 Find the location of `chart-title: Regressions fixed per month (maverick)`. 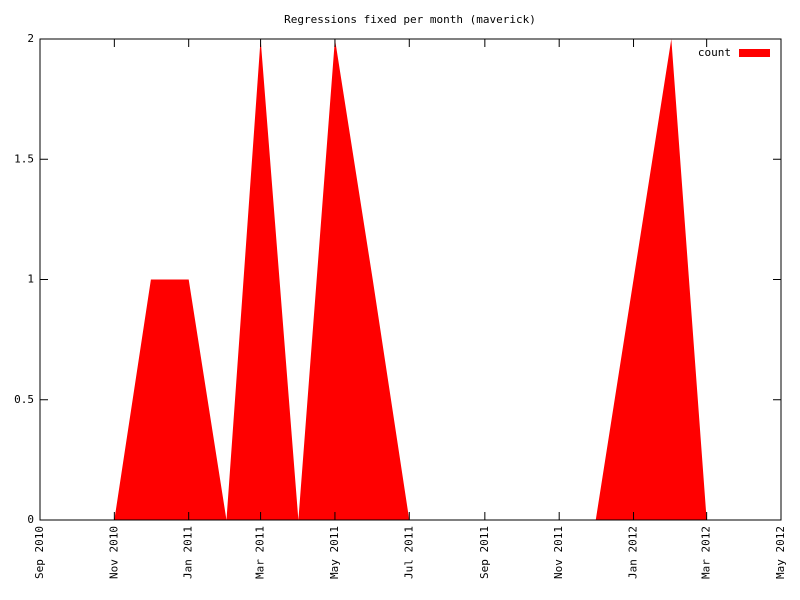

chart-title: Regressions fixed per month (maverick) is located at coordinates (410, 19).